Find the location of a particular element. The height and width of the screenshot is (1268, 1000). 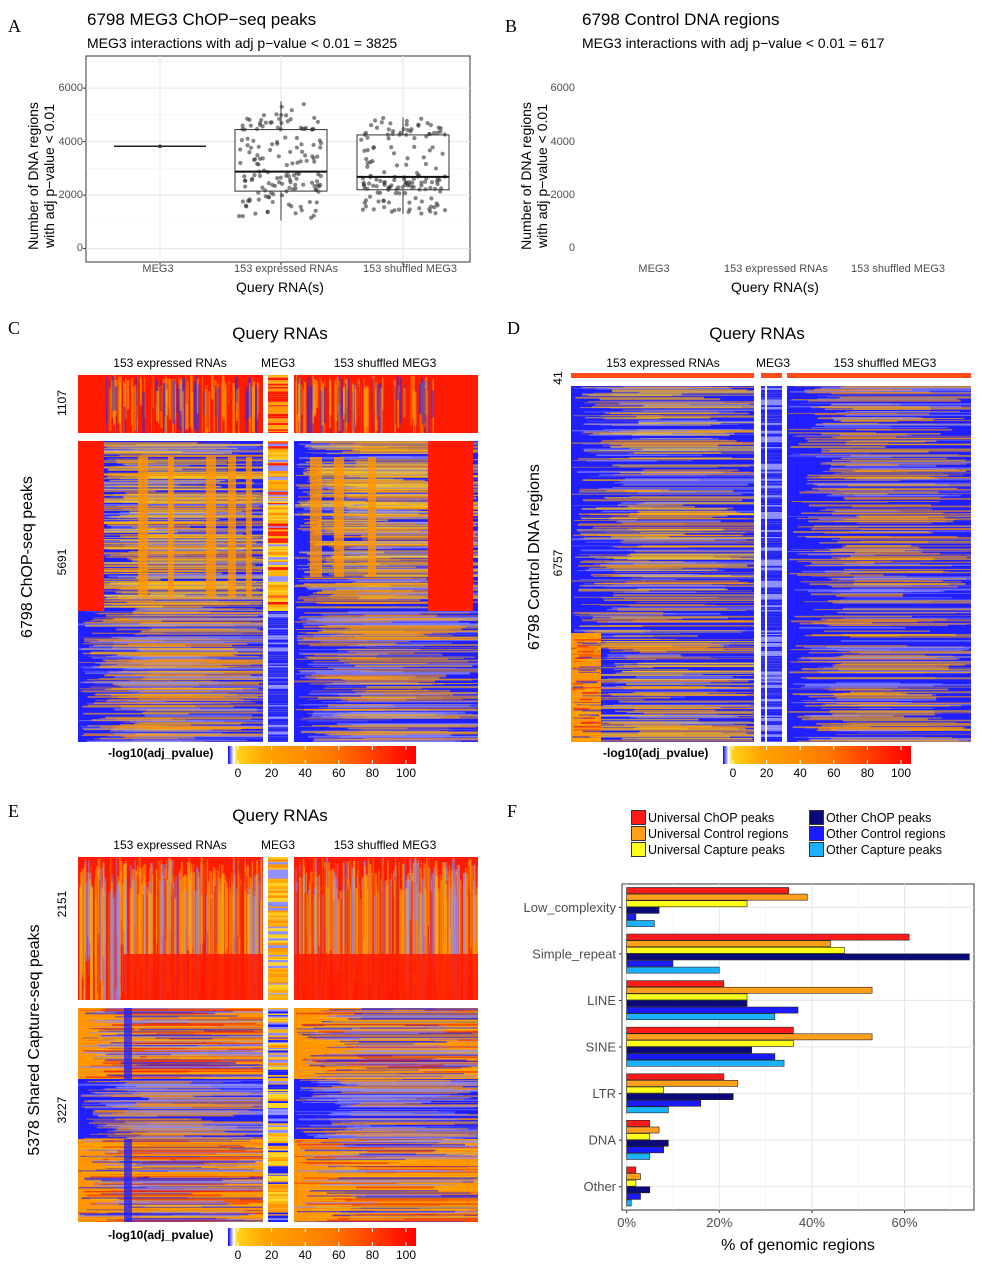

heatmap-c-group-shuffled: 153 shuffled MEG3 is located at coordinates (385, 363).